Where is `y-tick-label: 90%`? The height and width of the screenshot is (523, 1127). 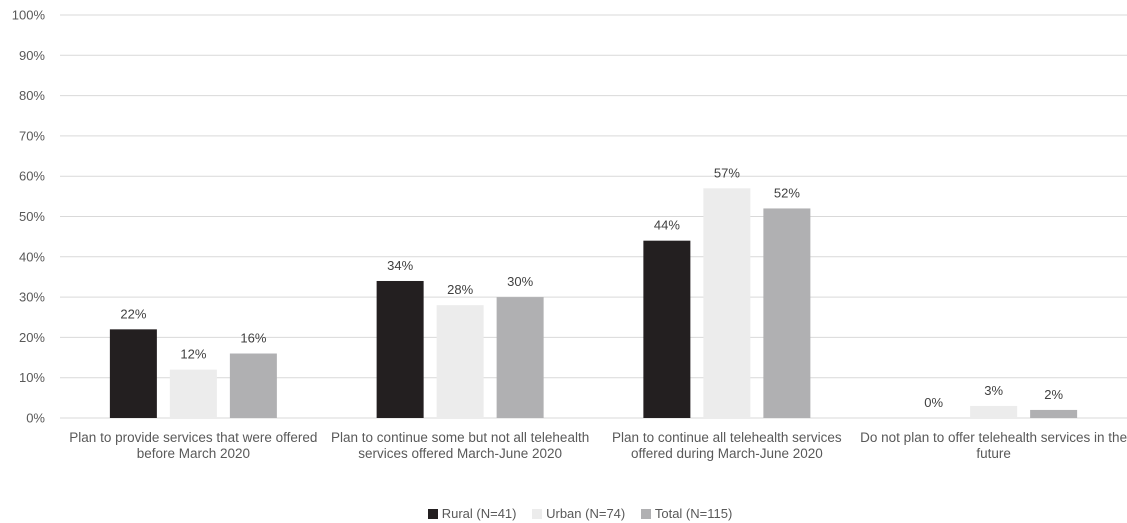 y-tick-label: 90% is located at coordinates (32, 55).